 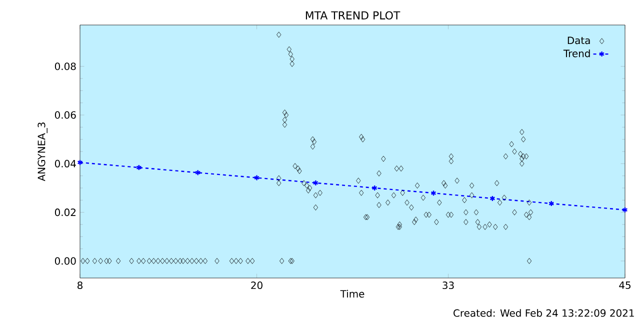 I want to click on y-tick-label: 0.04, so click(x=65, y=164).